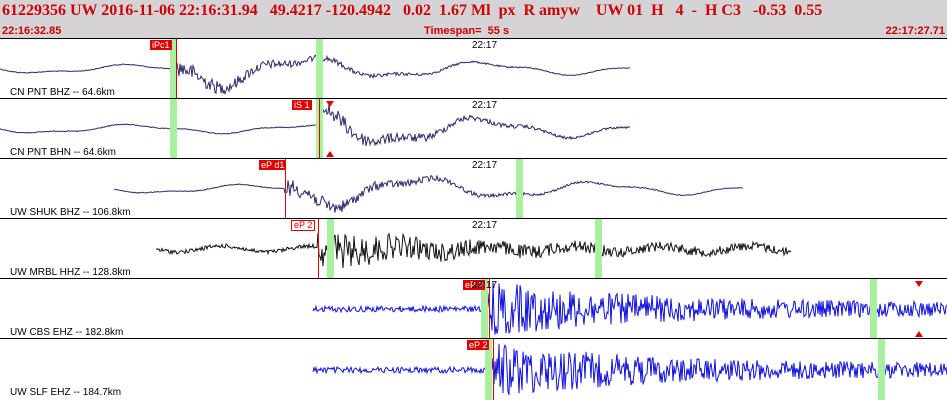  I want to click on phase-pick: iS 1, so click(302, 105).